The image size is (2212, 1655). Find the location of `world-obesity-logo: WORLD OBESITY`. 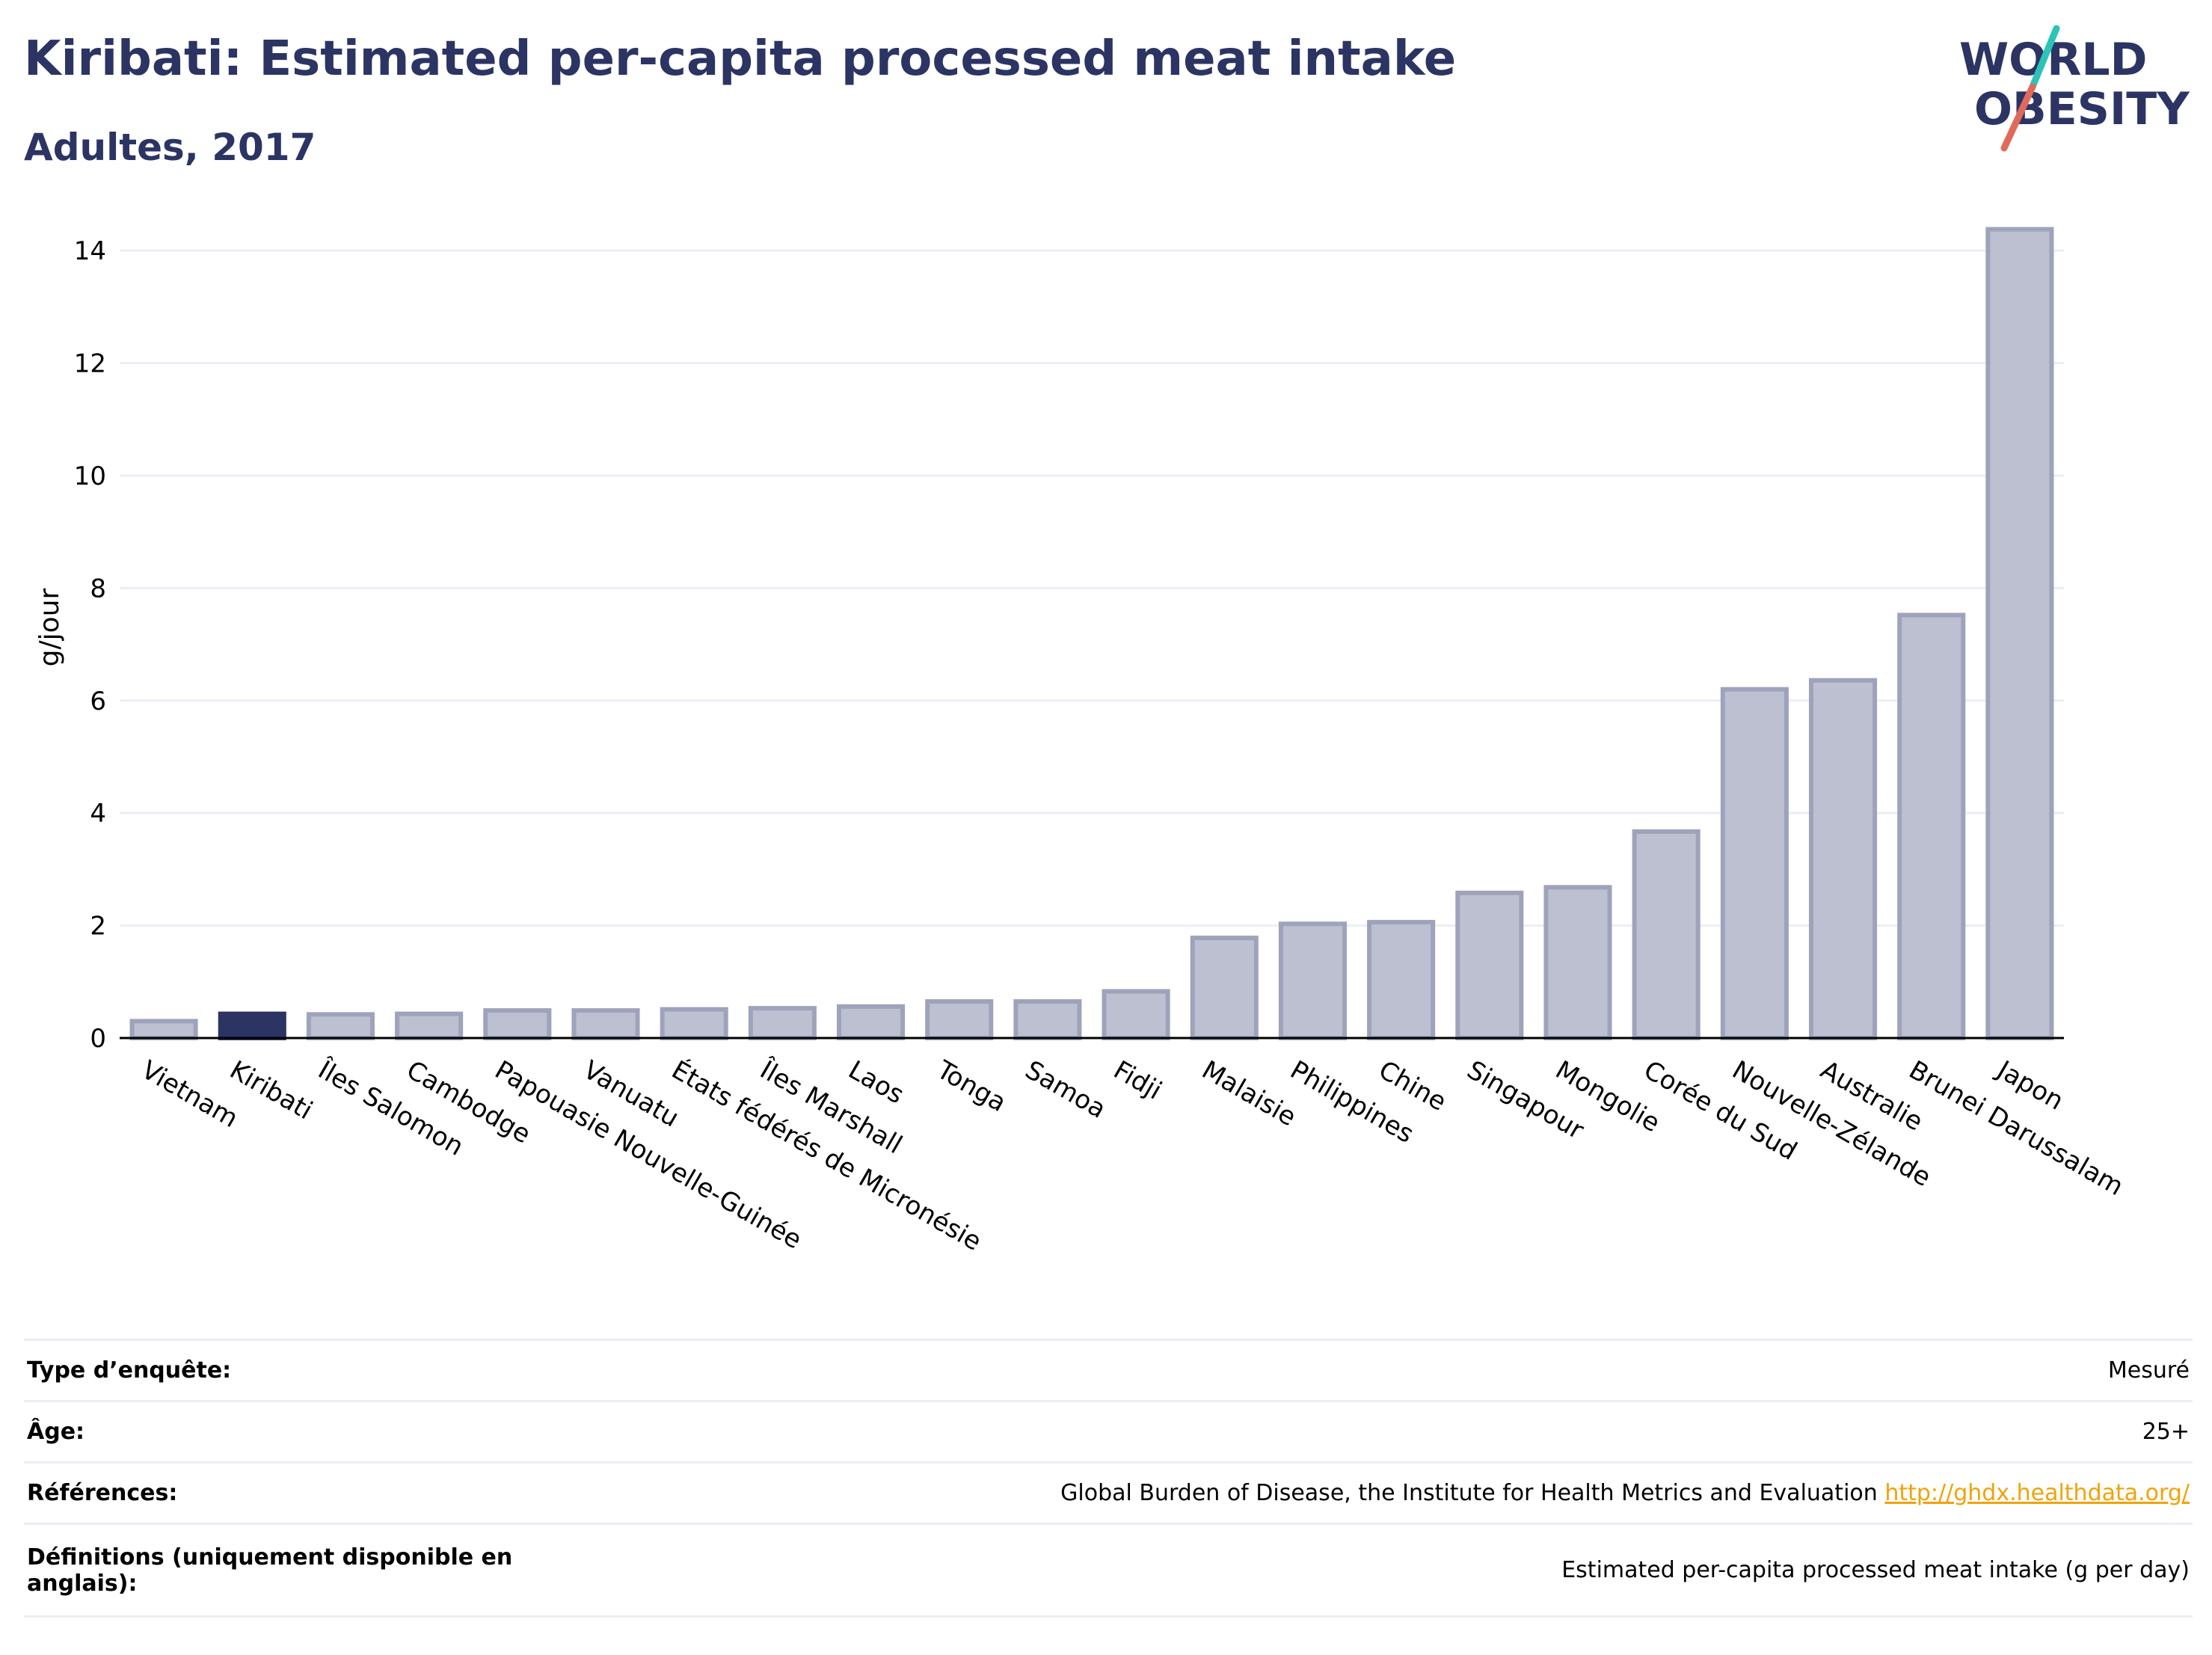

world-obesity-logo: WORLD OBESITY is located at coordinates (2074, 88).